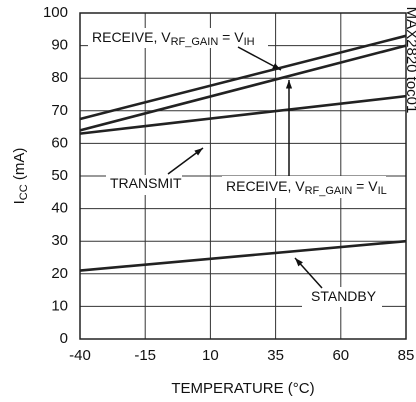  I want to click on text-part: TRANSMIT, so click(146, 183).